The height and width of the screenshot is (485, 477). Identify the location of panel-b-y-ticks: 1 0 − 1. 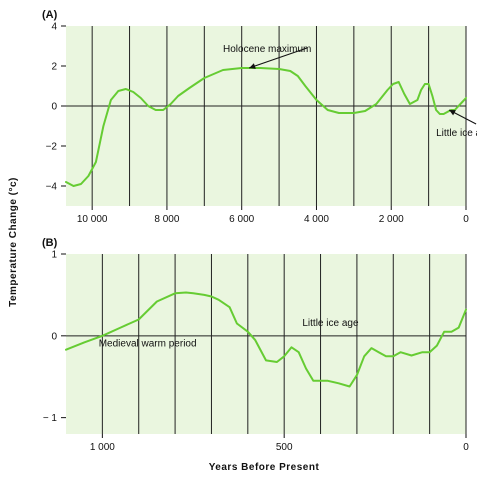
(54, 337).